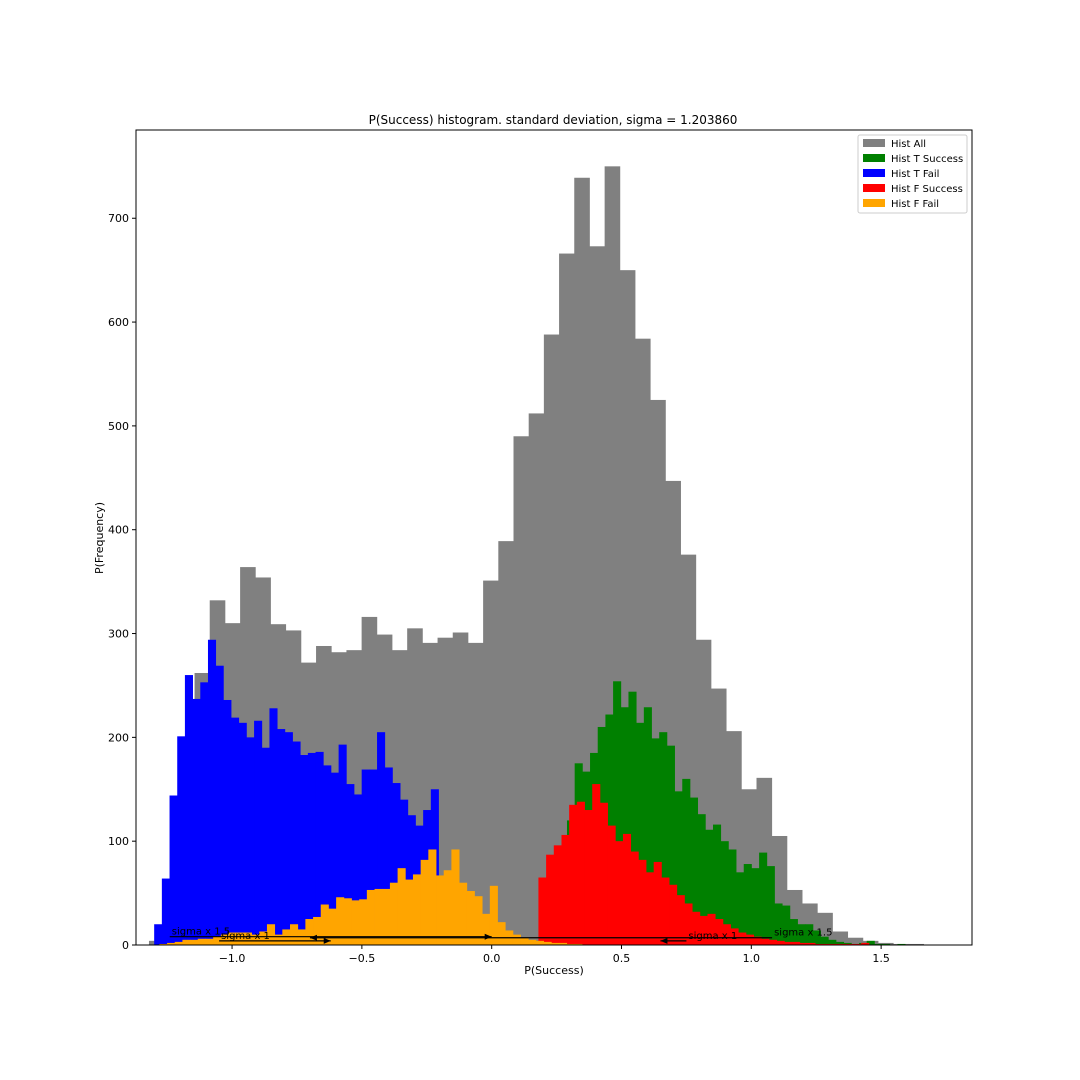 The image size is (1080, 1080). What do you see at coordinates (803, 933) in the screenshot?
I see `annotation-label: sigma x 1.5` at bounding box center [803, 933].